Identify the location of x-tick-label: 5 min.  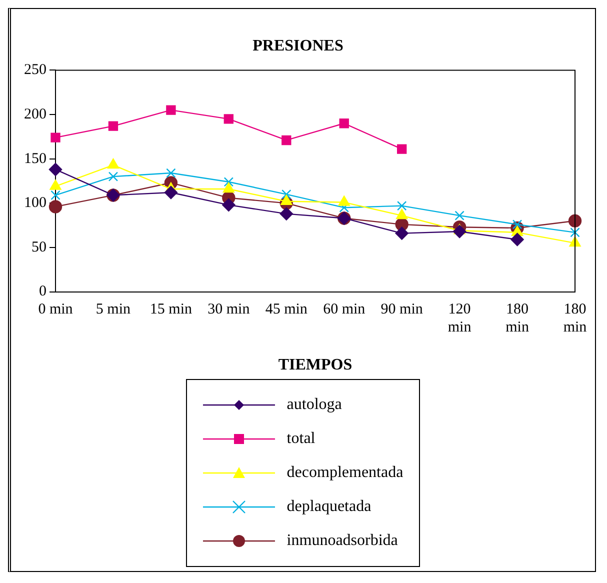
(114, 310).